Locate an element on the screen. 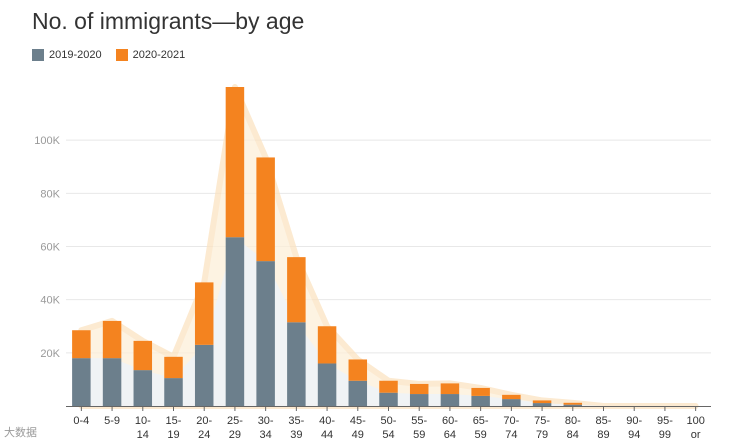  legend-item-2020-2021: 2020-2021 is located at coordinates (150, 55).